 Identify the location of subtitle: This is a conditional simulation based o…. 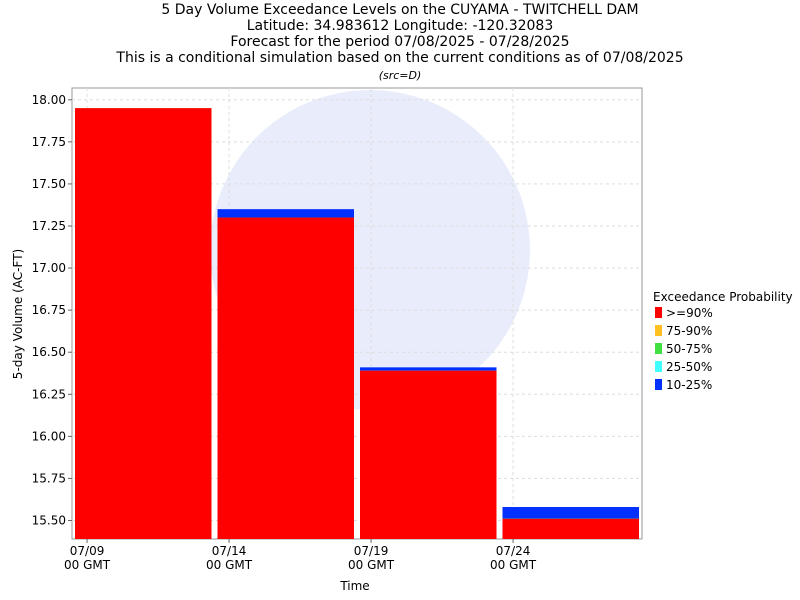
(399, 58).